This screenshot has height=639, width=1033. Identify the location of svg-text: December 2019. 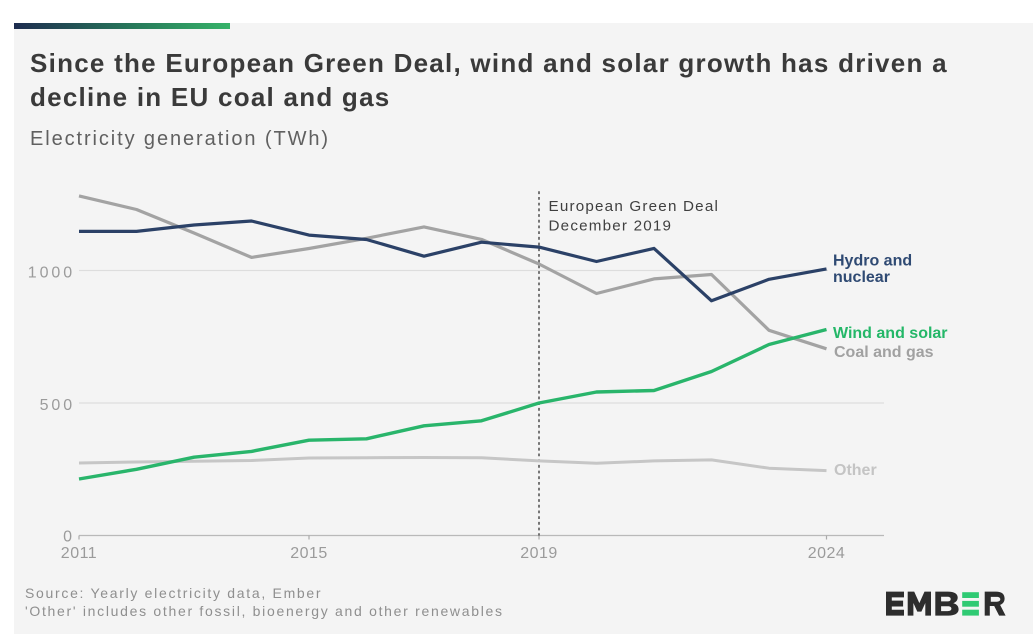
(611, 225).